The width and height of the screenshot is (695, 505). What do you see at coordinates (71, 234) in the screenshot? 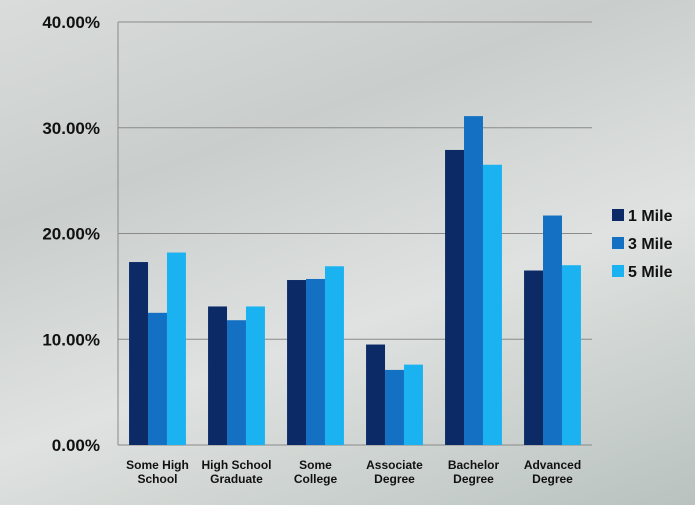
I see `y-tick-label: 20.00%` at bounding box center [71, 234].